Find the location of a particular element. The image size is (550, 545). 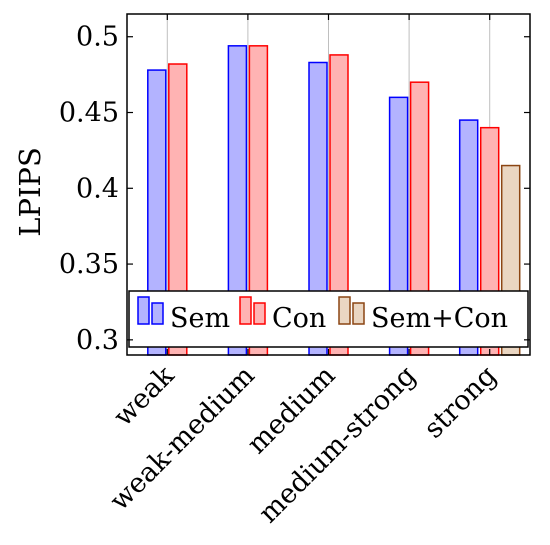

x-tick-label: weak-medium is located at coordinates (182, 438).